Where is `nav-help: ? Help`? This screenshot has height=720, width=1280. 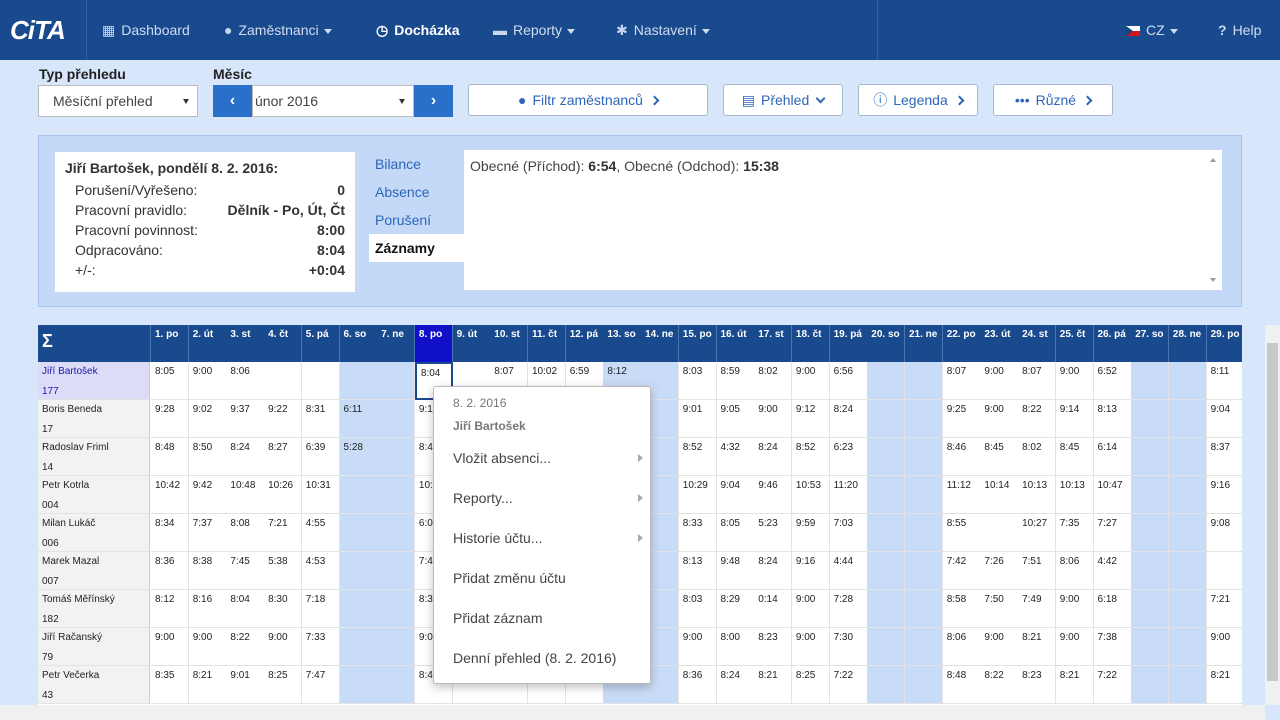 nav-help: ? Help is located at coordinates (1239, 30).